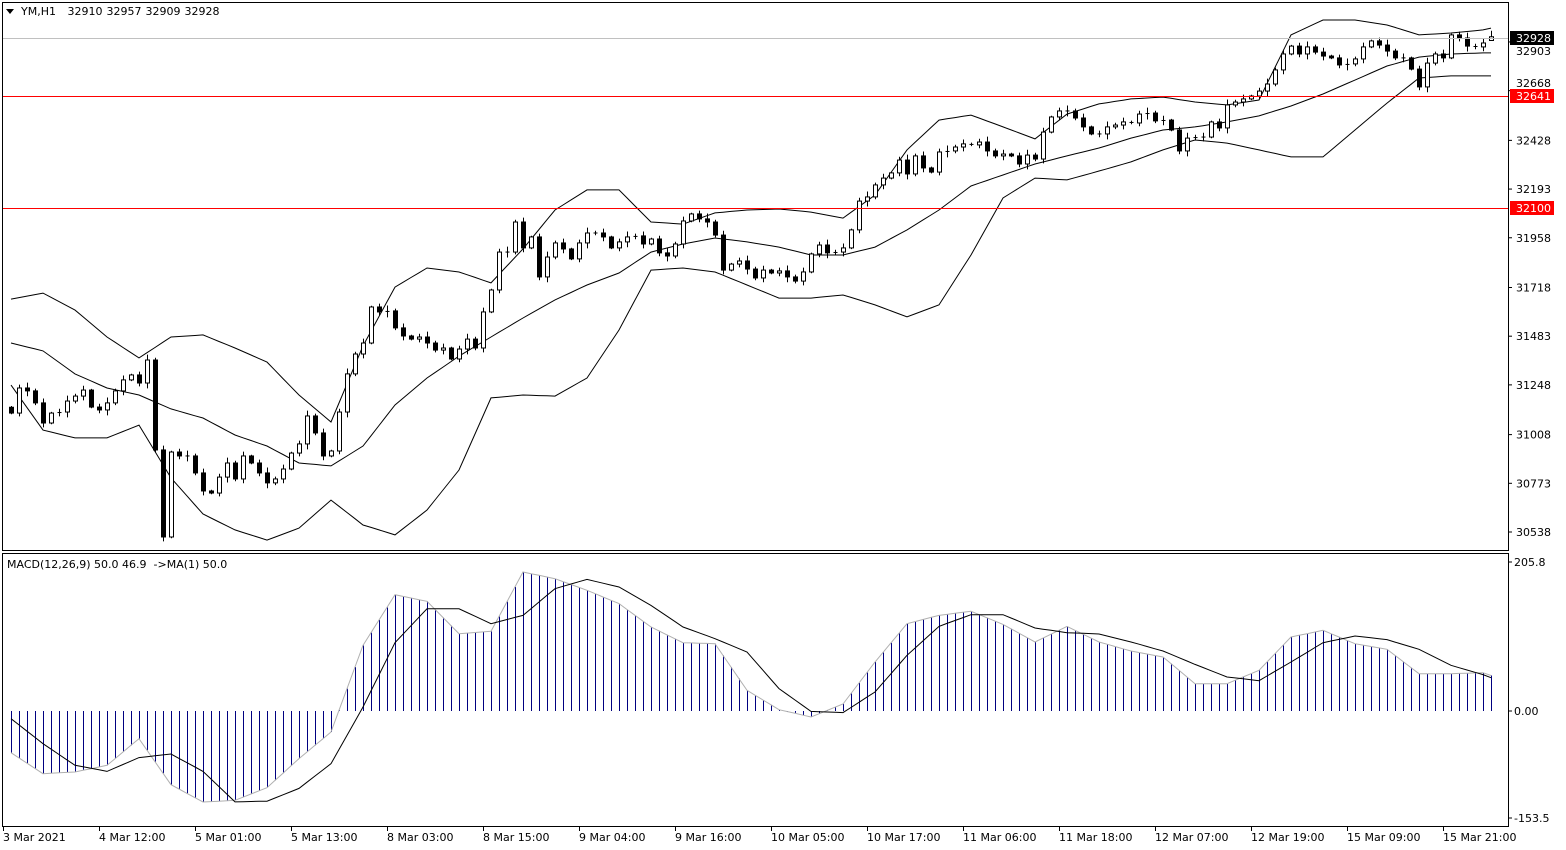 This screenshot has width=1566, height=850. I want to click on time-tick-label: 8 Mar 03:00, so click(420, 837).